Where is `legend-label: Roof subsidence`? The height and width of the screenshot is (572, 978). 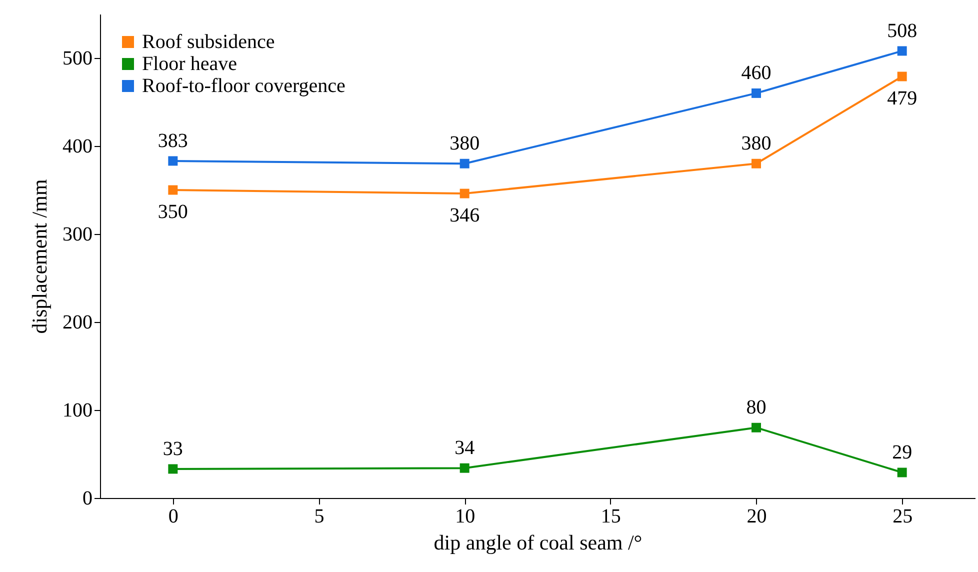
legend-label: Roof subsidence is located at coordinates (208, 42).